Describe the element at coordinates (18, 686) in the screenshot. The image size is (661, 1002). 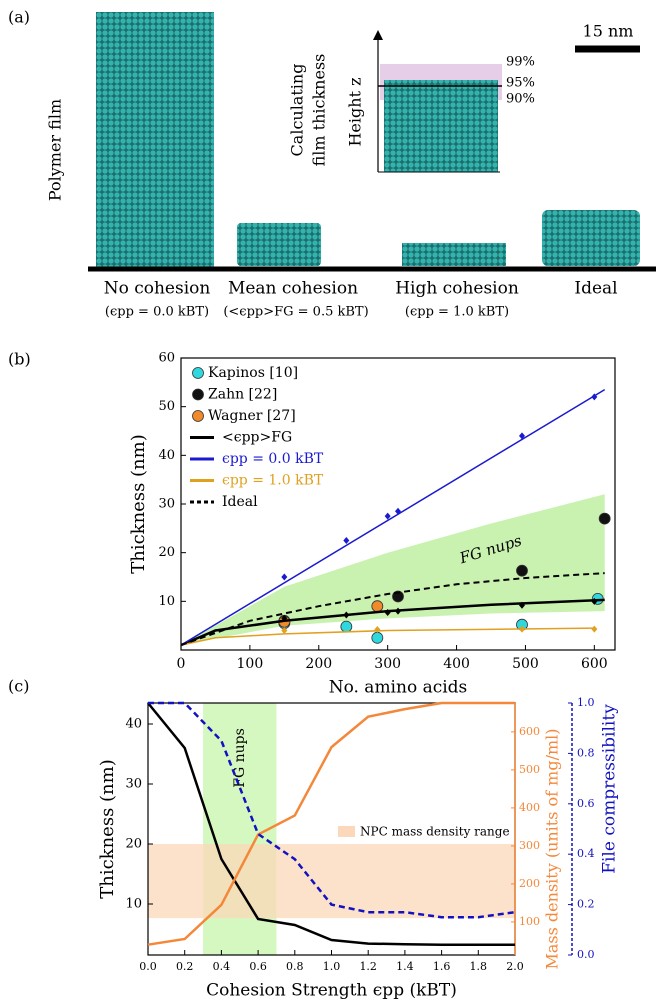
I see `panel-label: (c)` at that location.